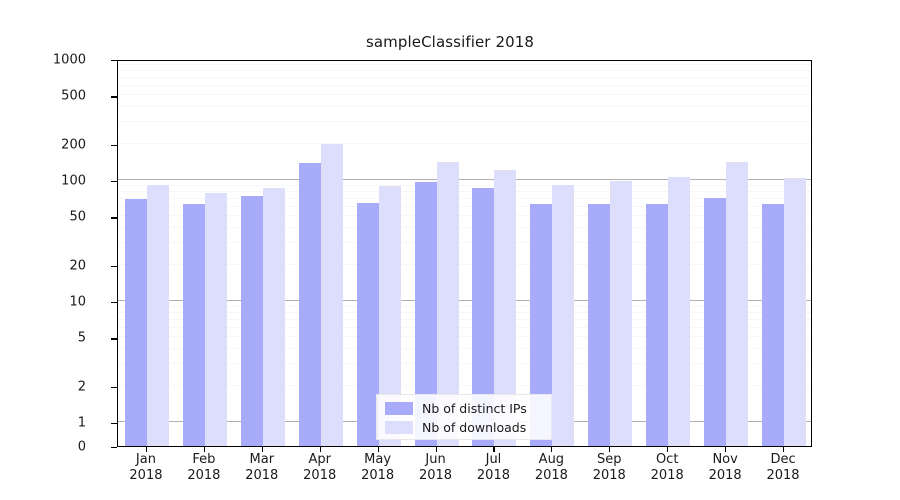 This screenshot has height=500, width=900. I want to click on x-tick-month: Mar, so click(262, 459).